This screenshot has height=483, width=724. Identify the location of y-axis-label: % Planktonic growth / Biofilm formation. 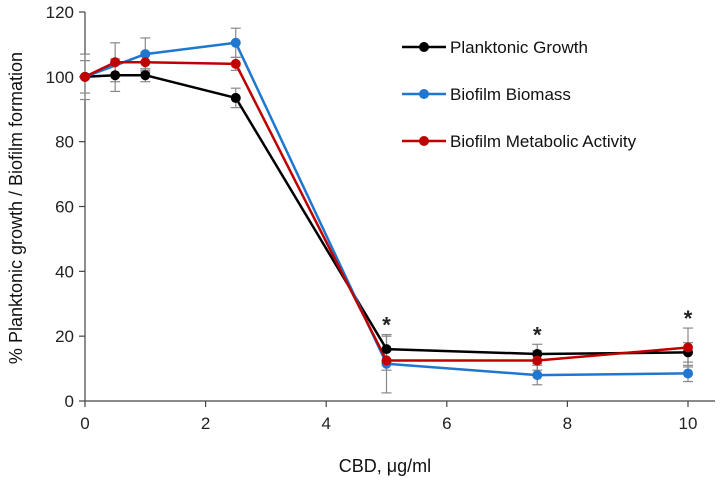
(16, 208).